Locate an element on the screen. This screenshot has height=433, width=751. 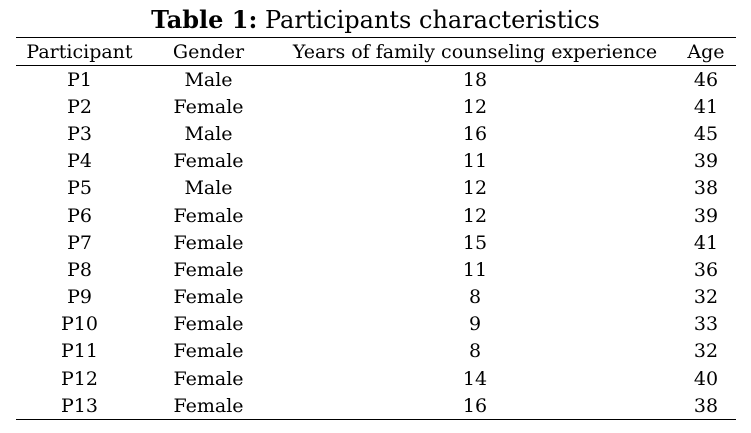
table-row: P3 Male 16 45 is located at coordinates (376, 133).